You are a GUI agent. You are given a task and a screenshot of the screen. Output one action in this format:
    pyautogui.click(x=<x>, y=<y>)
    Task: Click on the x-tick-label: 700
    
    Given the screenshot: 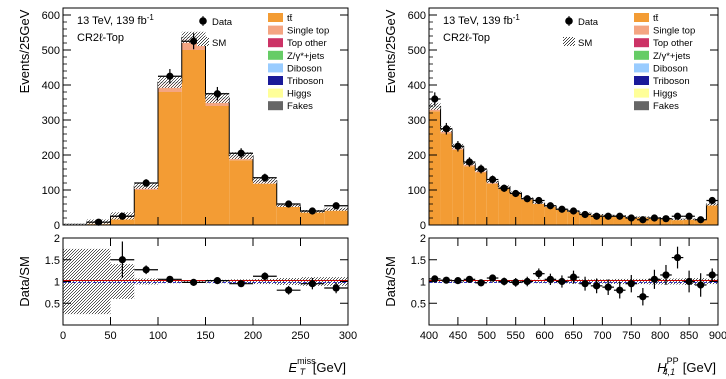 What is the action you would take?
    pyautogui.click(x=602, y=336)
    